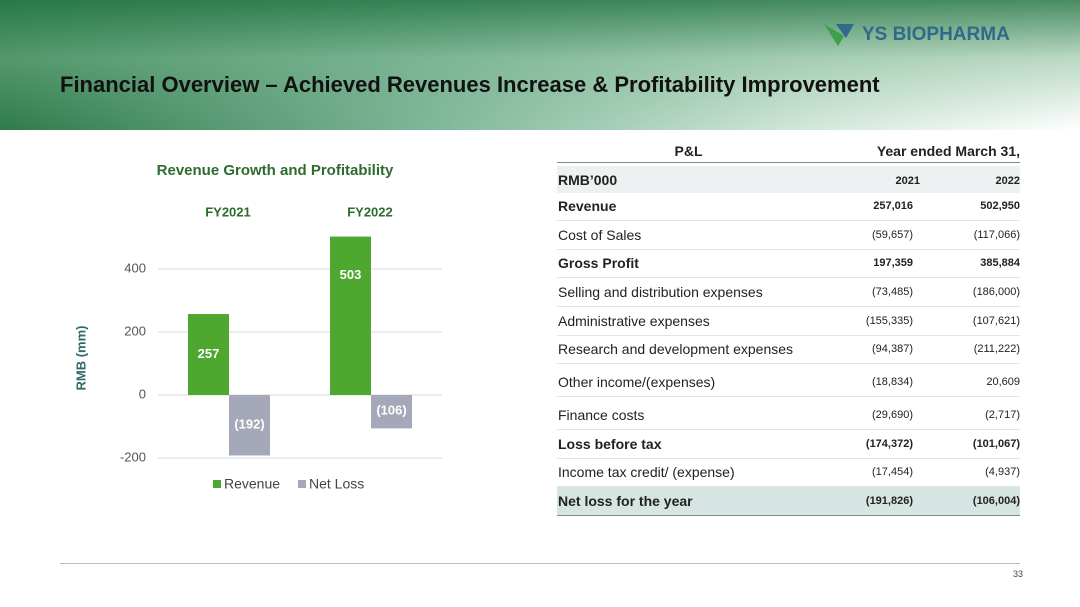 The width and height of the screenshot is (1080, 607). Describe the element at coordinates (336, 484) in the screenshot. I see `legend-label: Net Loss` at that location.